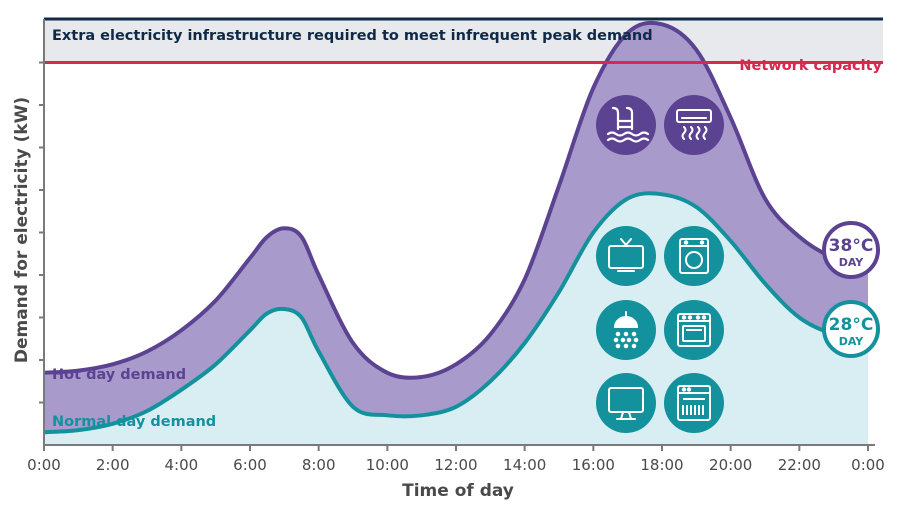 The image size is (903, 513). I want to click on x-tick-label: 12:00, so click(455, 465).